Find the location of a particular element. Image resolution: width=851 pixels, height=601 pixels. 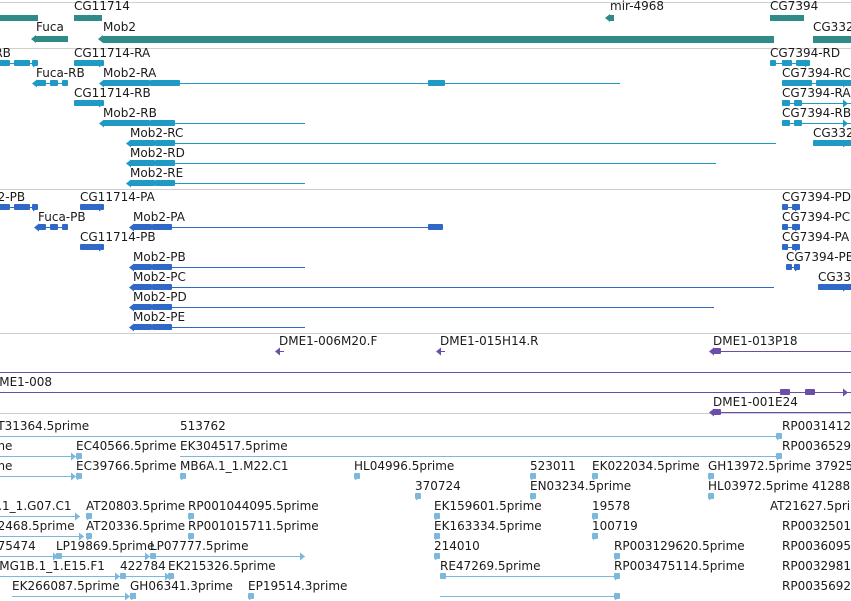

feature-label: 422784 is located at coordinates (143, 566).